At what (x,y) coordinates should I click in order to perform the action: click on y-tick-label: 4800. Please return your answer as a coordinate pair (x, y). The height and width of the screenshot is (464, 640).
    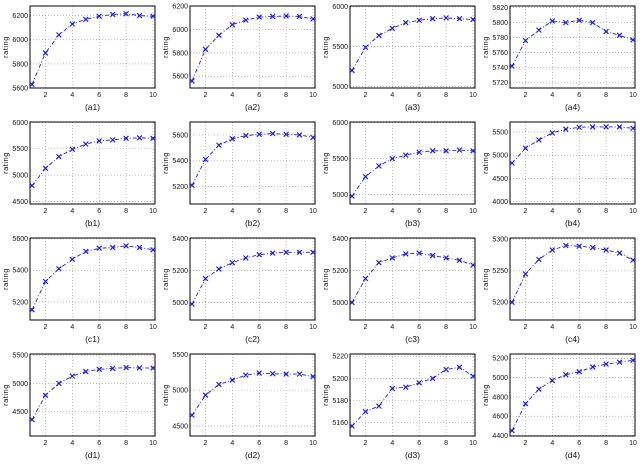
    Looking at the image, I should click on (500, 397).